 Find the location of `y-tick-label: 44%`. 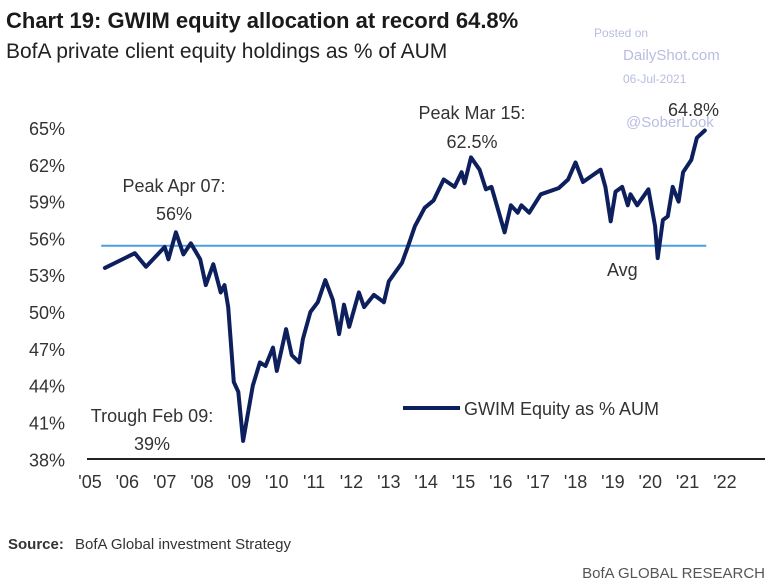

y-tick-label: 44% is located at coordinates (47, 387).